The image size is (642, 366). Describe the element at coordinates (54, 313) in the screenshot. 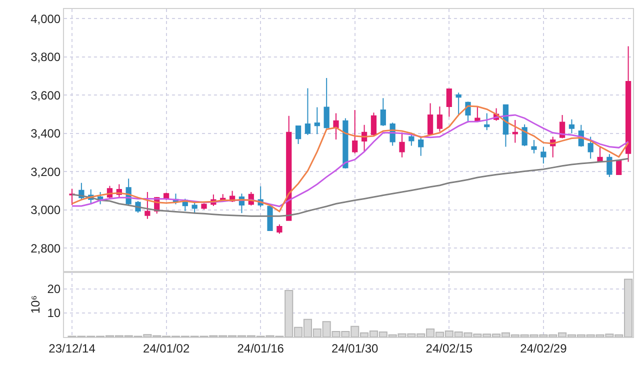

I see `y-tick-label: 10` at that location.